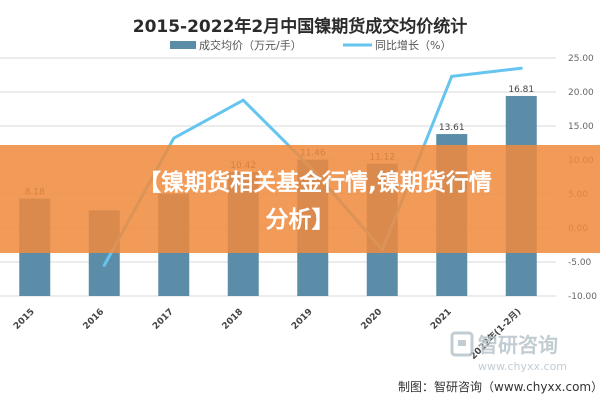  I want to click on x-tick-label: 2018, so click(233, 319).